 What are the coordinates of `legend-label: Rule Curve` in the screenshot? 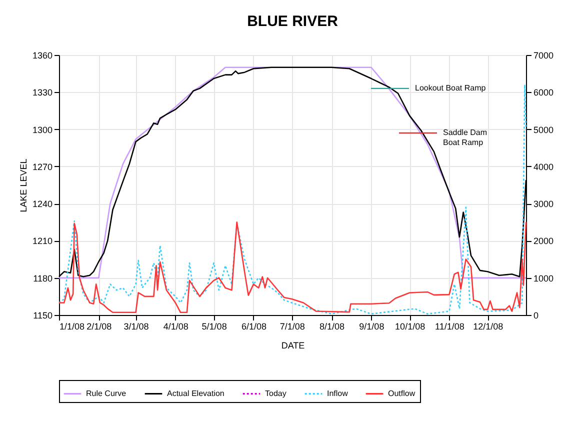 It's located at (106, 393).